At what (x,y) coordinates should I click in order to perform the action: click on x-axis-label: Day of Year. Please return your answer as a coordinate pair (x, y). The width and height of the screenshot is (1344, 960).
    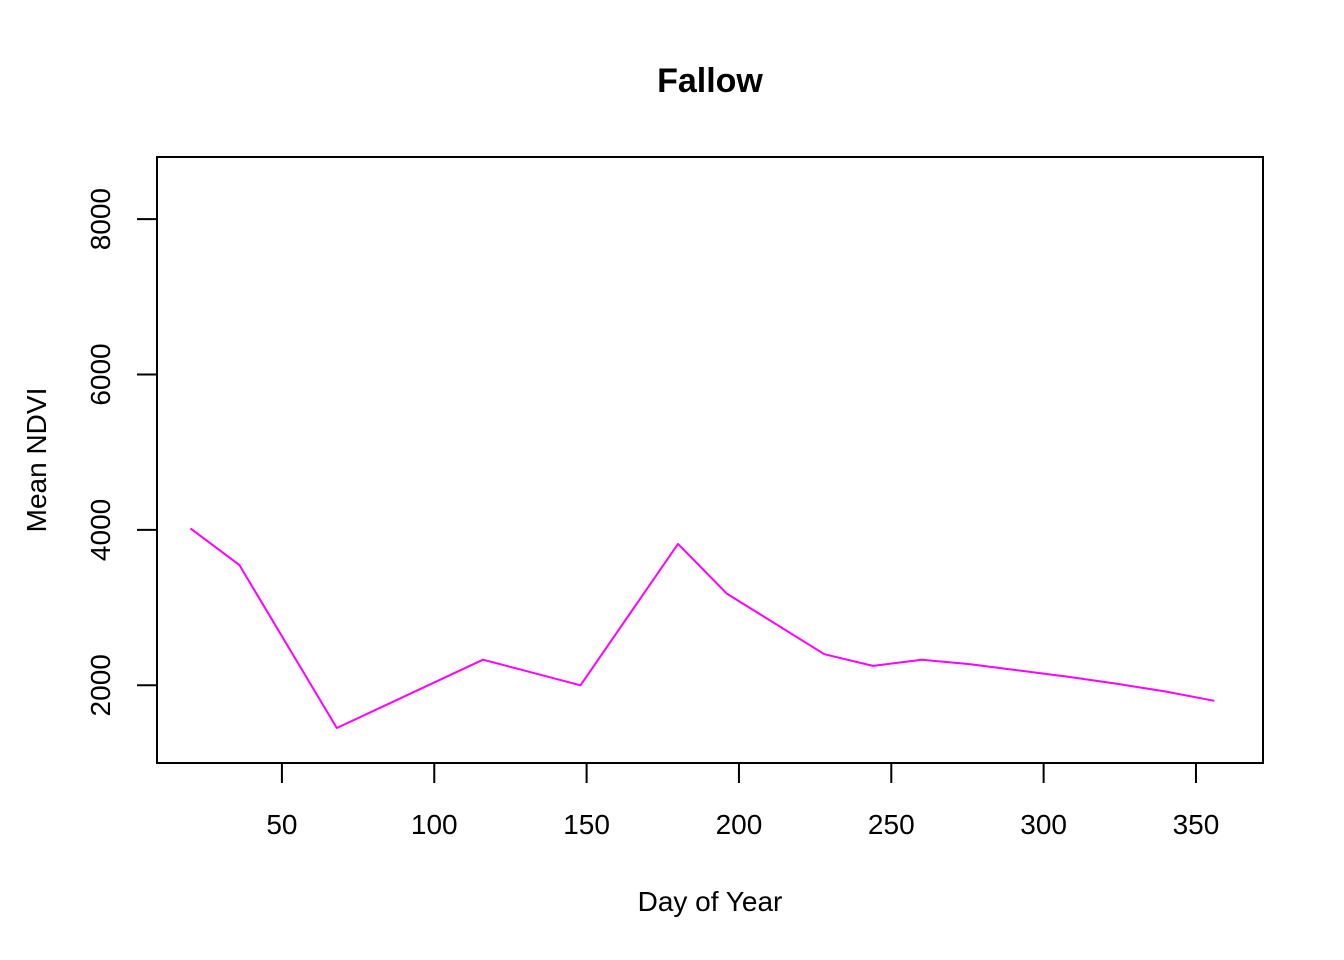
    Looking at the image, I should click on (710, 901).